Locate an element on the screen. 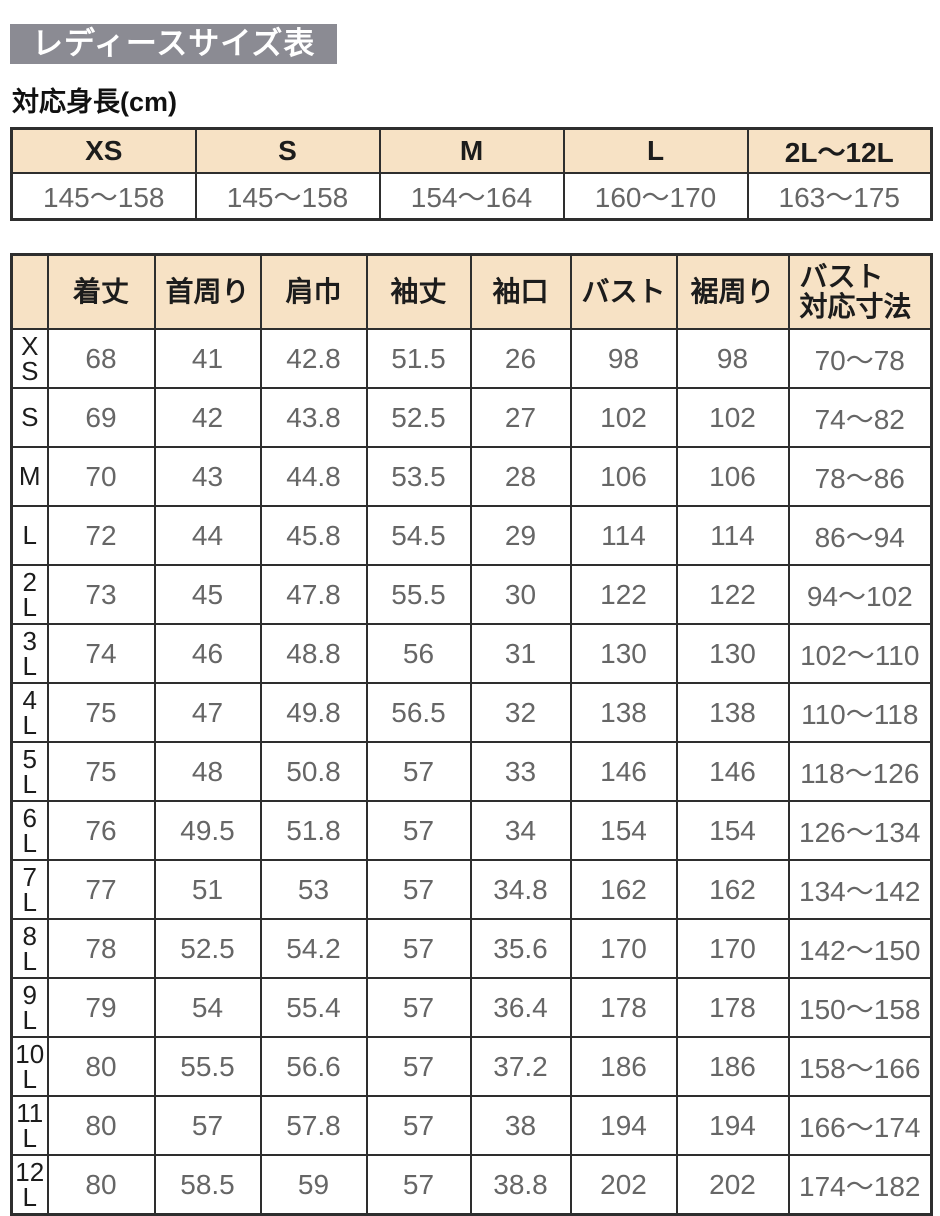 The image size is (940, 1216). size-value-cell: 118〜126 is located at coordinates (860, 771).